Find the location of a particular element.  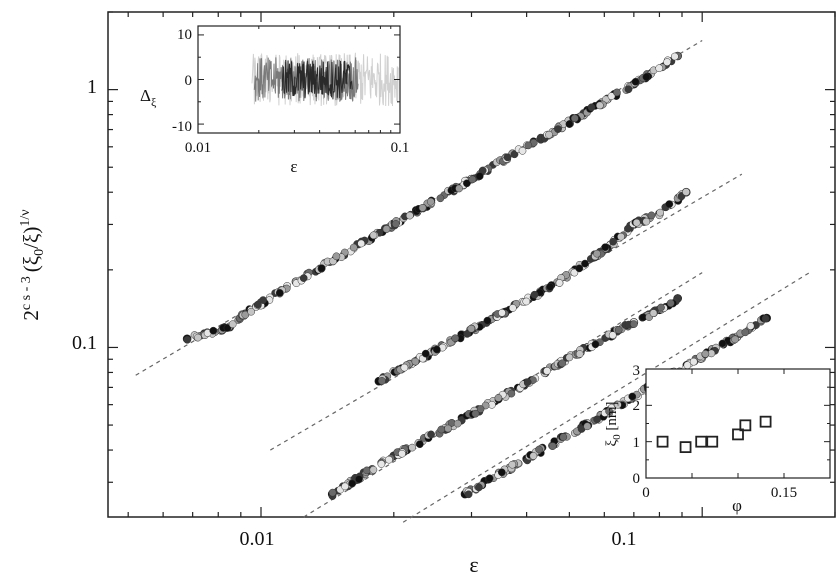

inset-delta-plot: 10 0 -10 0.01 0.1 ε Δξ is located at coordinates (274, 100).